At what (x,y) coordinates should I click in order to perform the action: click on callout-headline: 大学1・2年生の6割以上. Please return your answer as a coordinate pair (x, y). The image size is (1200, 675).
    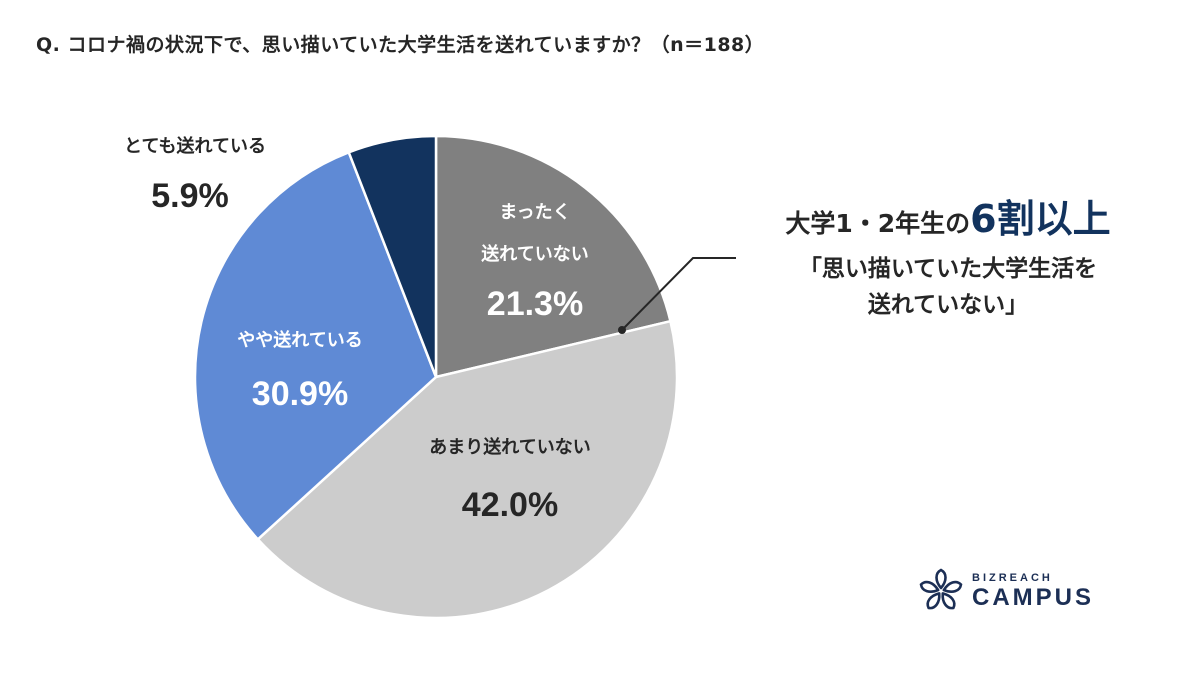
    Looking at the image, I should click on (948, 221).